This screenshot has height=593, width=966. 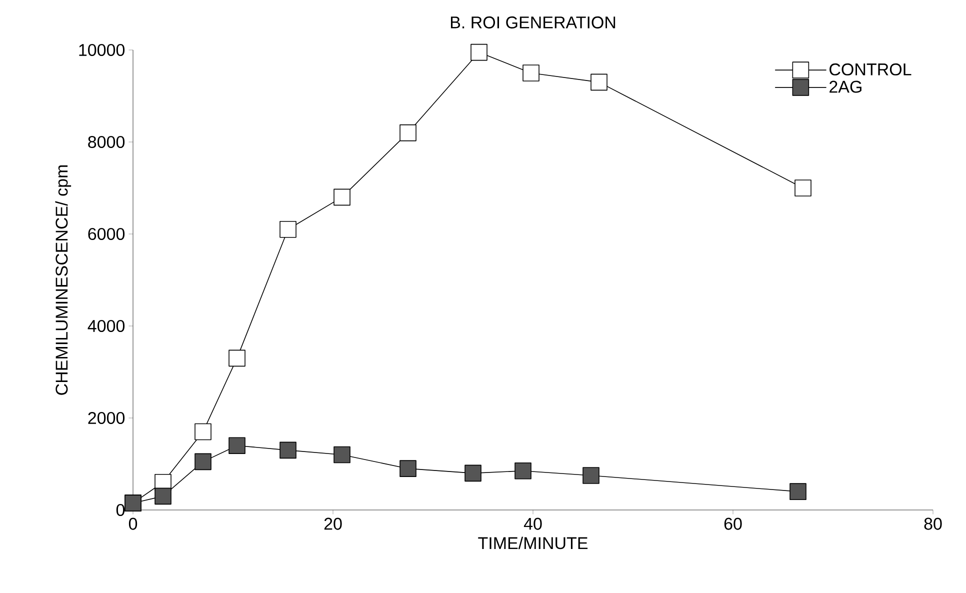 I want to click on y-tick-label: 10000, so click(x=102, y=50).